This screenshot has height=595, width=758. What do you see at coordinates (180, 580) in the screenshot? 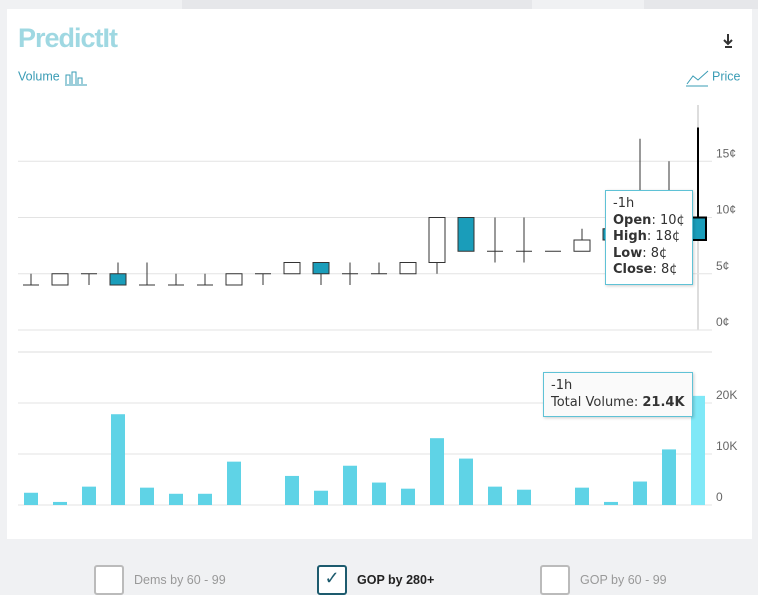
I see `option-label: Dems by 60 - 99` at bounding box center [180, 580].